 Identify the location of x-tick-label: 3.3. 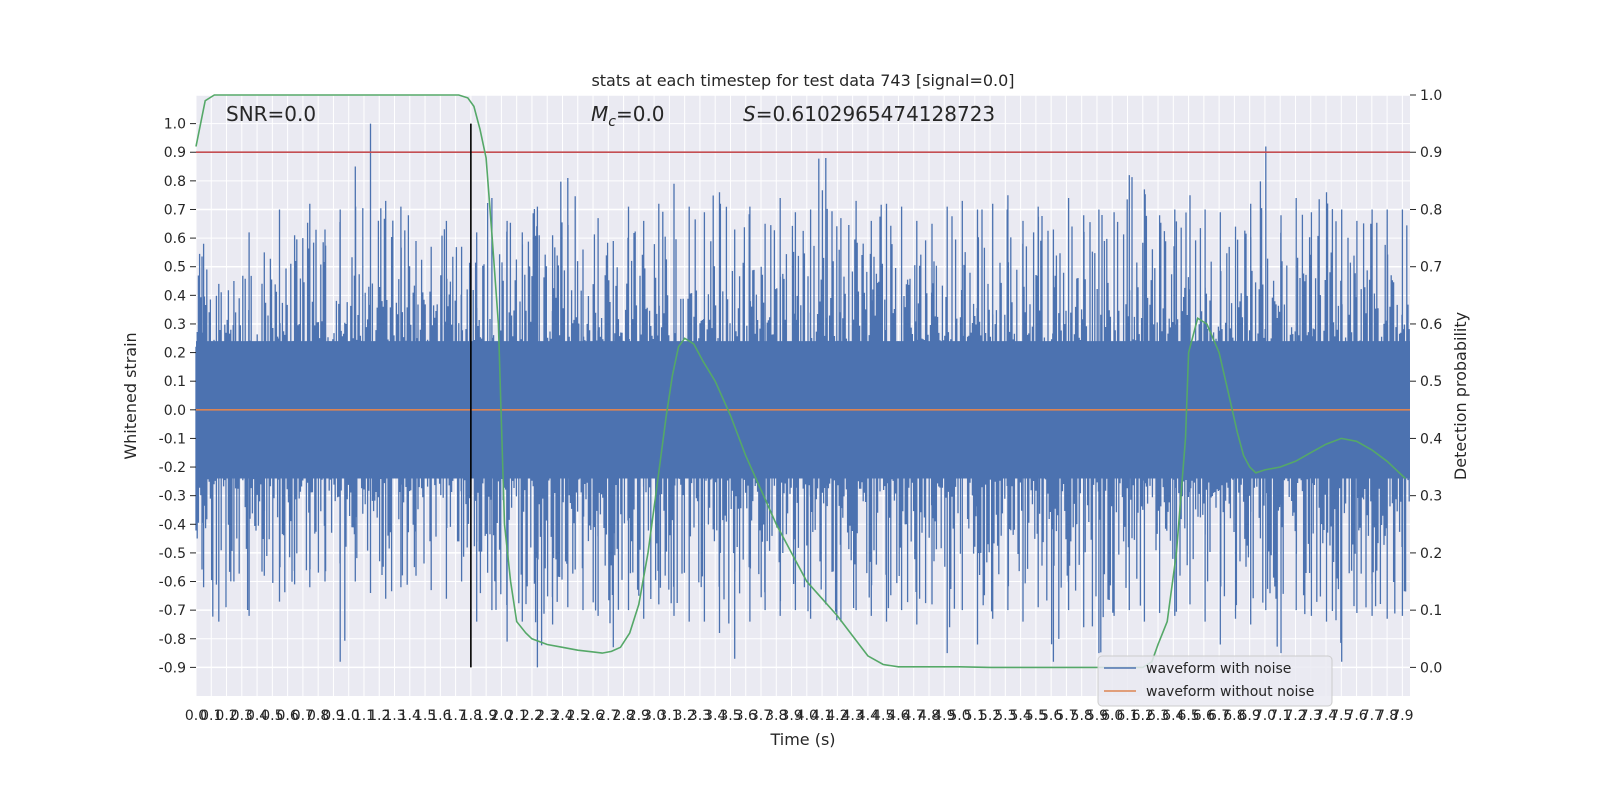
(700, 716).